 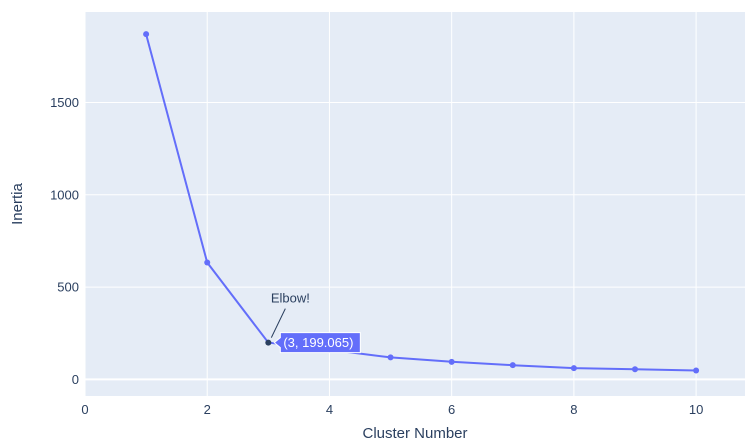 What do you see at coordinates (696, 409) in the screenshot?
I see `x-tick-label: 10` at bounding box center [696, 409].